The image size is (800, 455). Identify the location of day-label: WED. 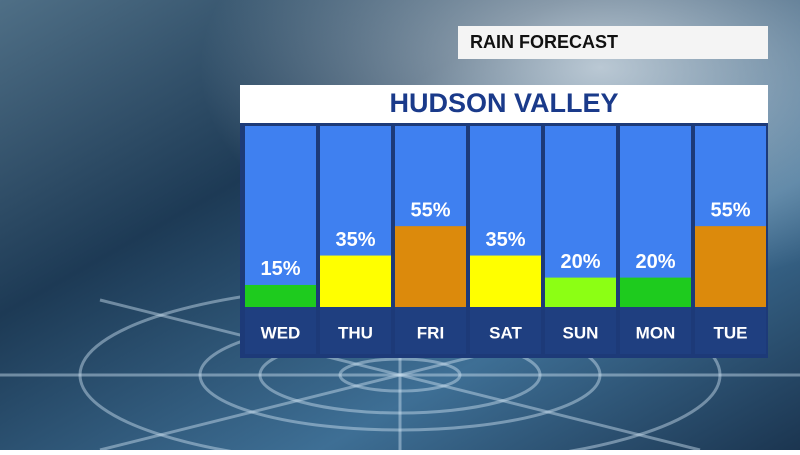
(281, 332).